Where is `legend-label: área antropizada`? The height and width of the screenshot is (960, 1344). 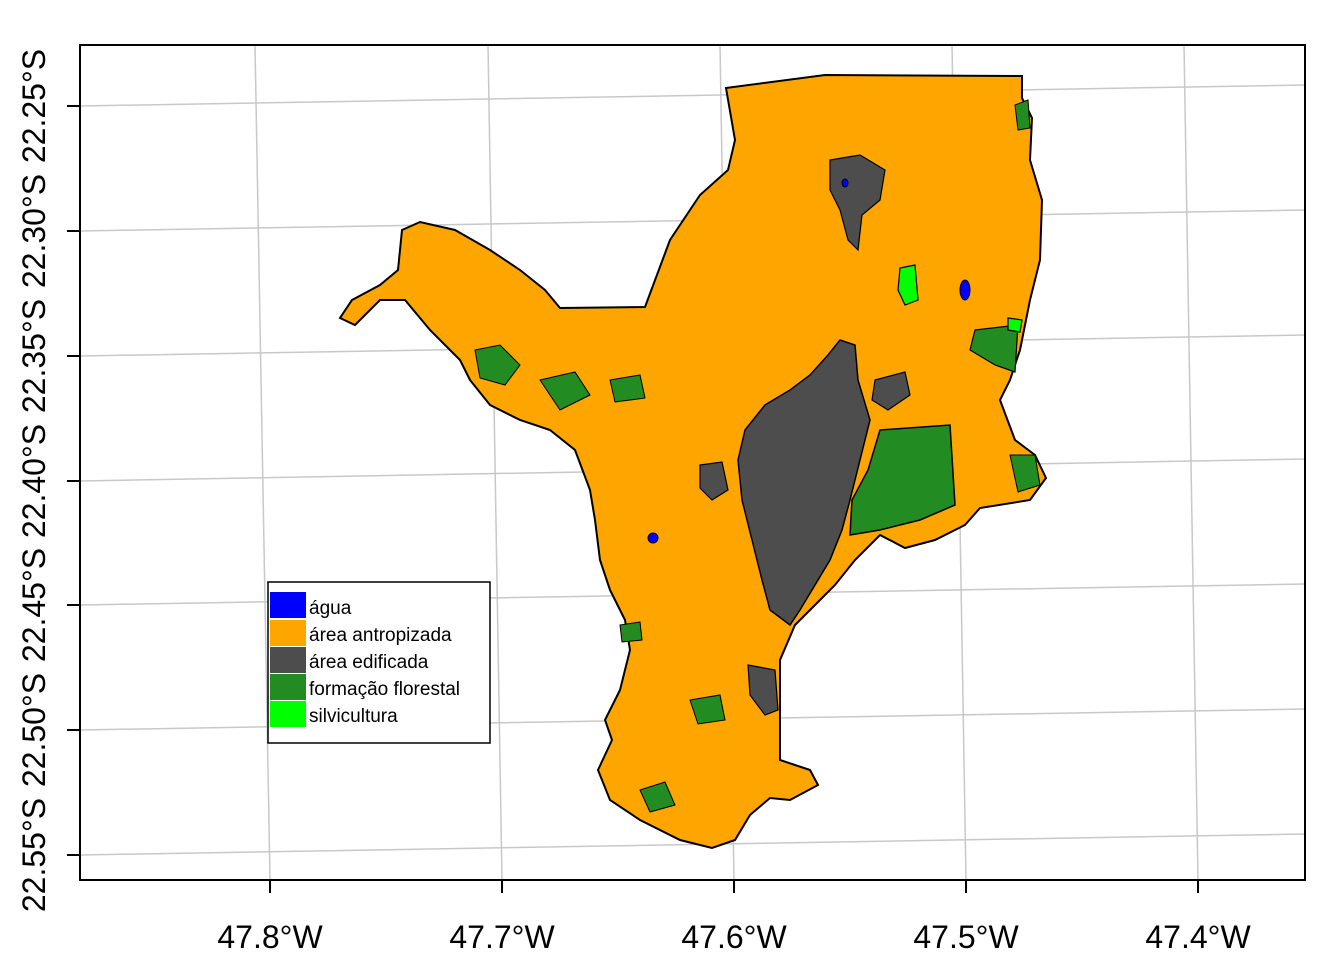 legend-label: área antropizada is located at coordinates (380, 635).